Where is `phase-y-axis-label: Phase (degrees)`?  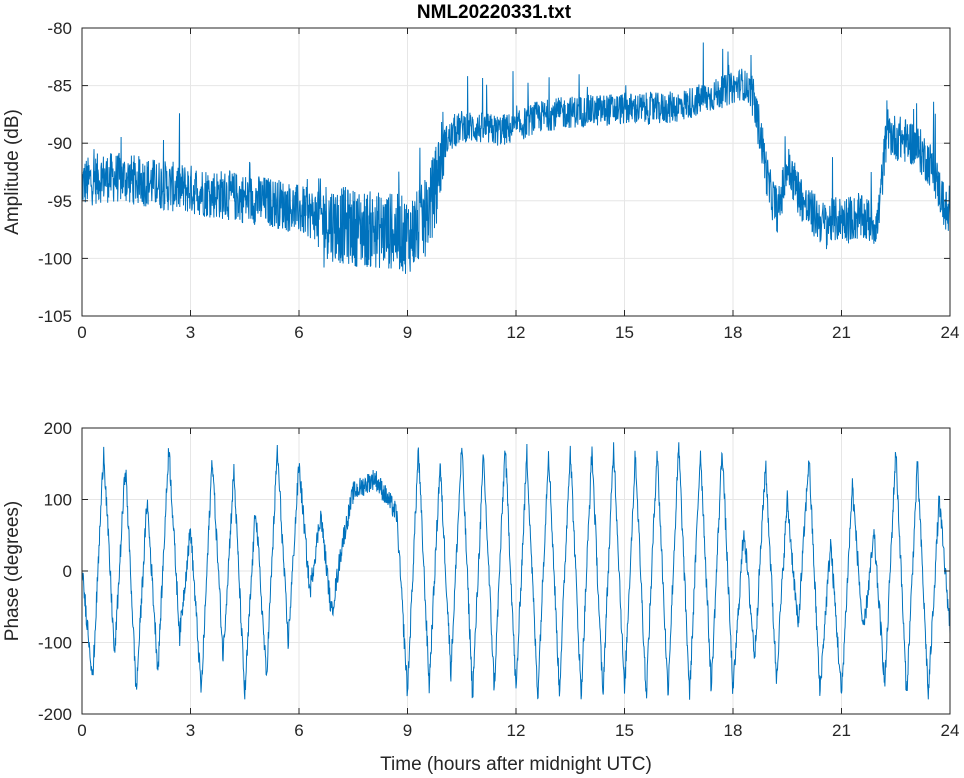 phase-y-axis-label: Phase (degrees) is located at coordinates (12, 571).